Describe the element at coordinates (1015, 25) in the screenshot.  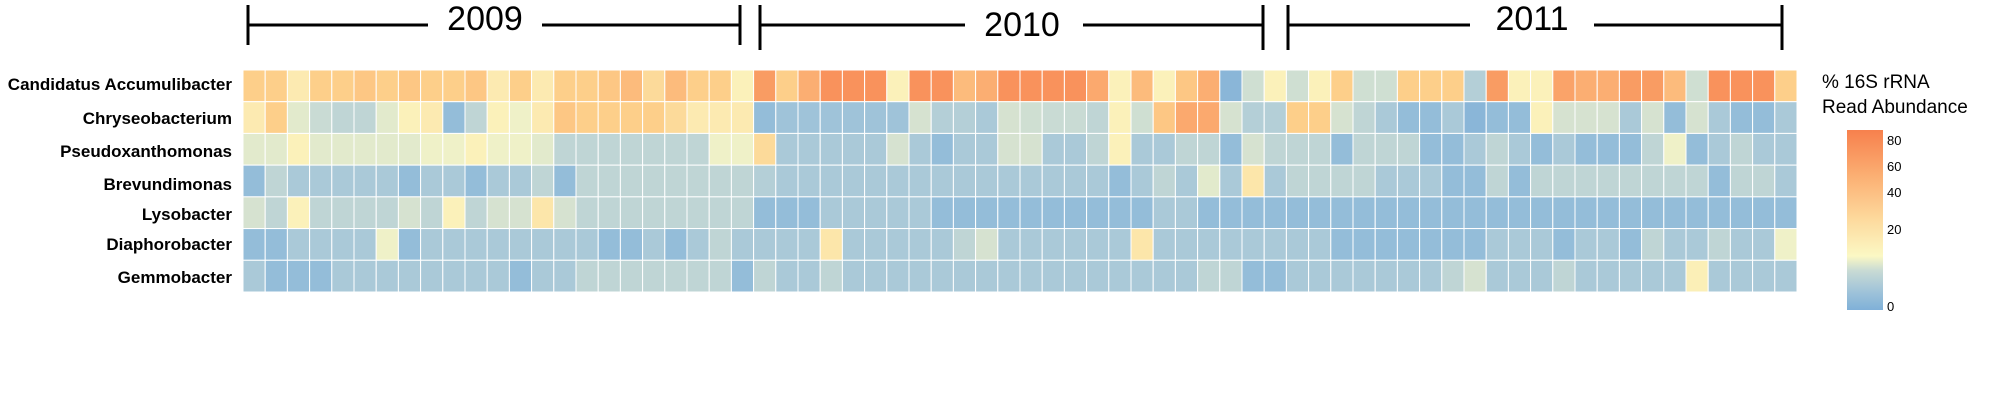
I see `year-brackets: 2009 2010 2011` at that location.